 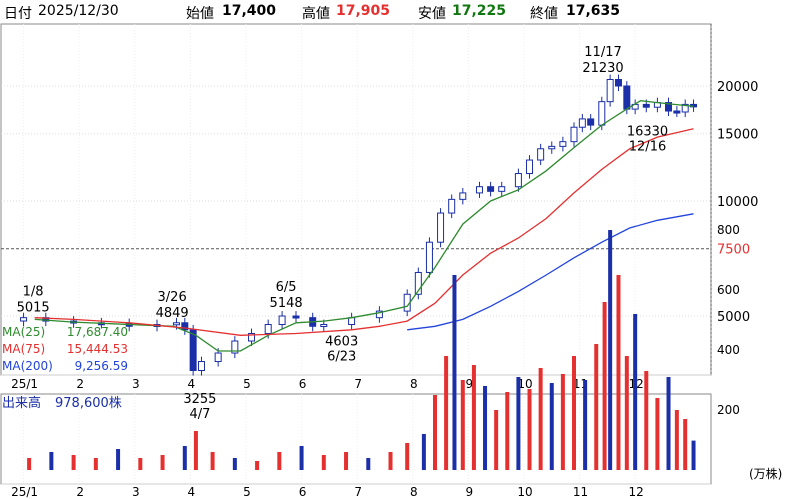 I want to click on ma-legend-value: 17,687.40, so click(x=97, y=332).